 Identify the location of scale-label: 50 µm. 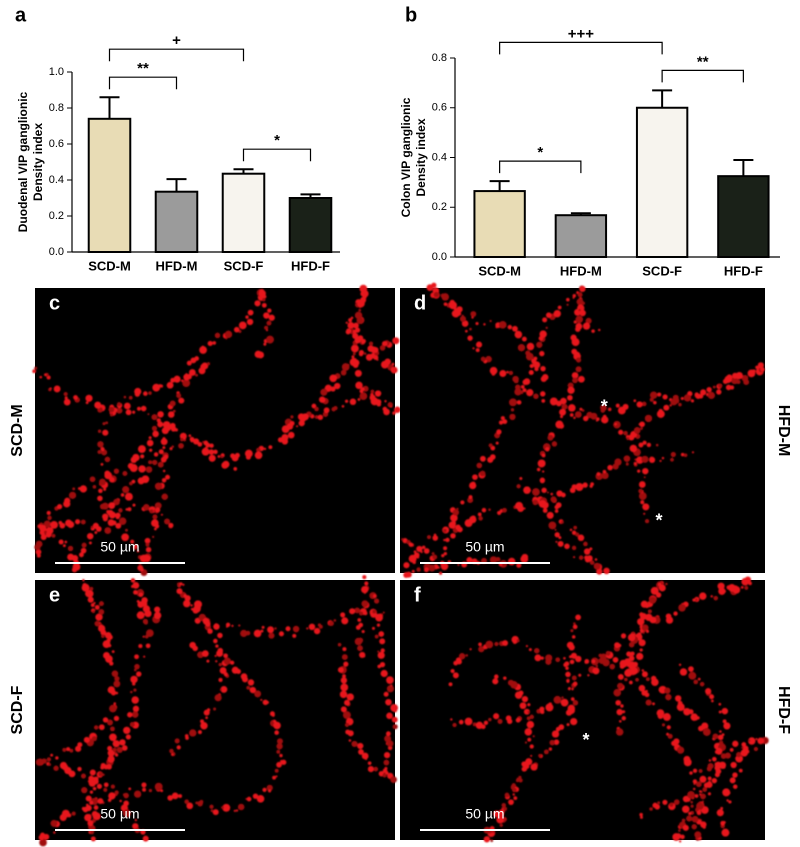
(484, 814).